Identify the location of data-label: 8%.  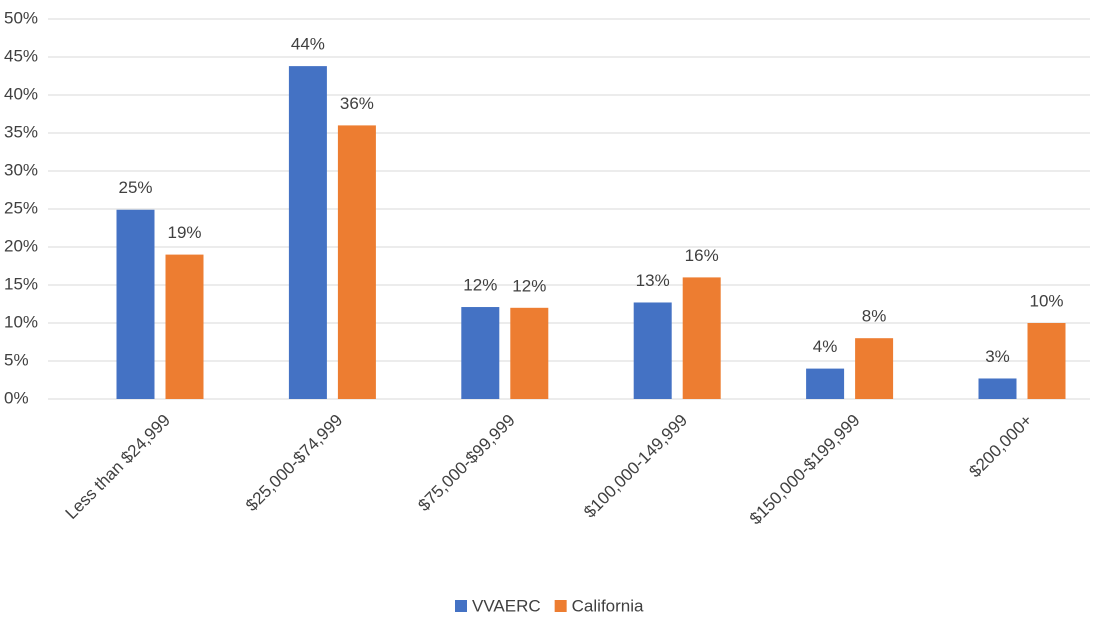
(874, 316).